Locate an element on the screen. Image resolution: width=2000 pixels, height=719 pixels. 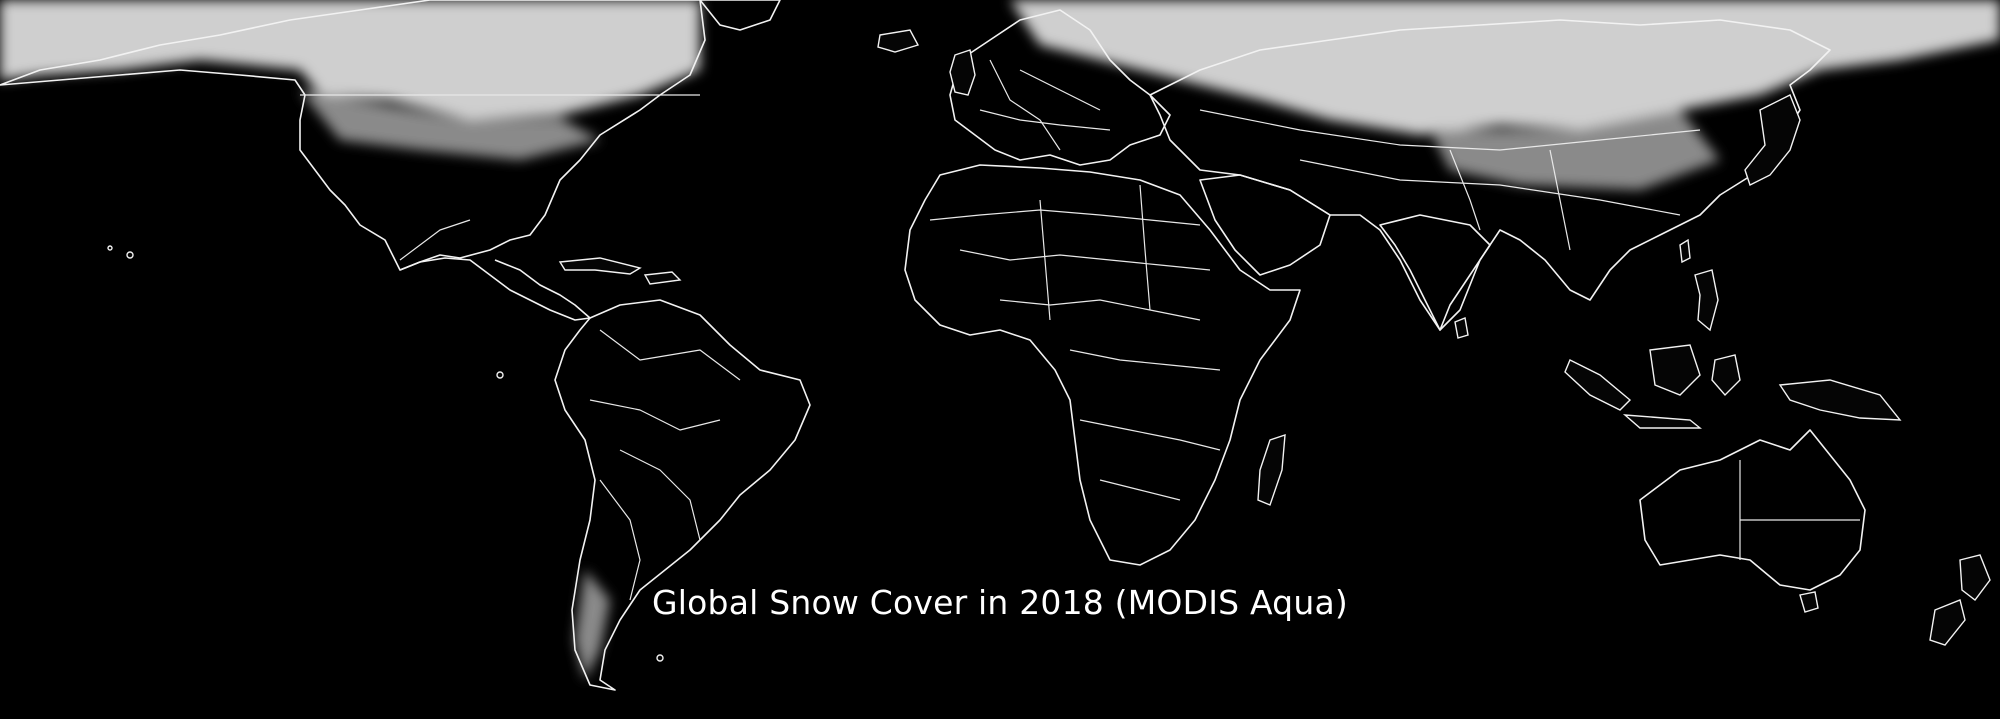
map-title: Global Snow Cover in 2018 (MODIS Aqua) is located at coordinates (1000, 602).